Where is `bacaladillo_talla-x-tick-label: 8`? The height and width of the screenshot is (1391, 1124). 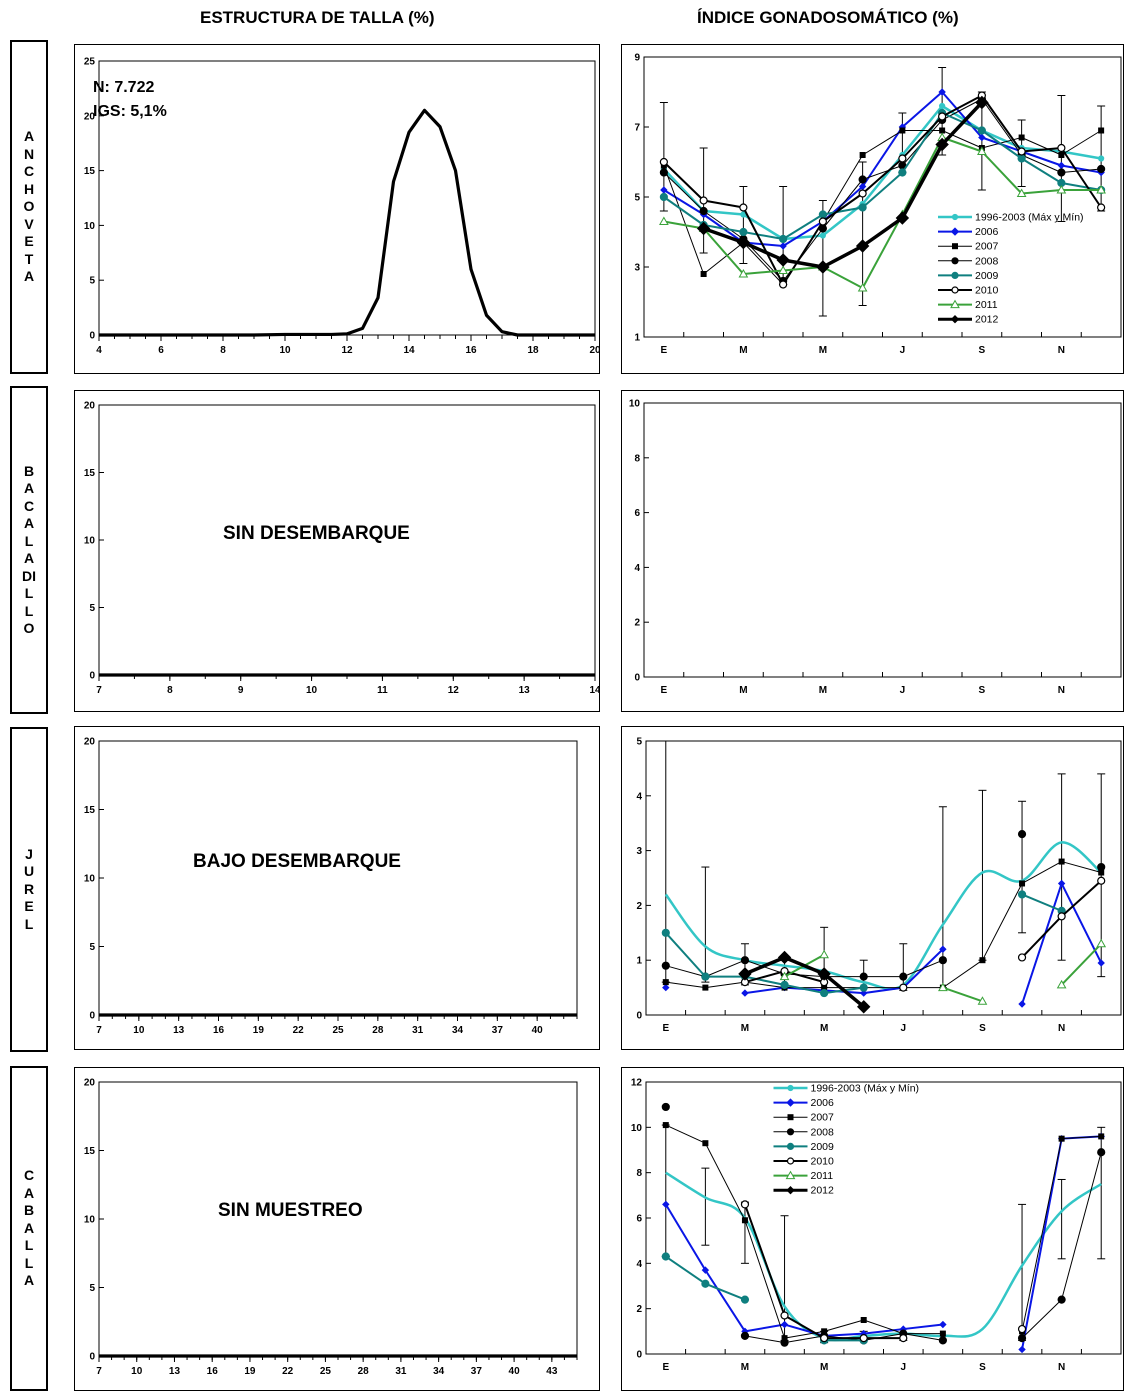
bacaladillo_talla-x-tick-label: 8 is located at coordinates (170, 690).